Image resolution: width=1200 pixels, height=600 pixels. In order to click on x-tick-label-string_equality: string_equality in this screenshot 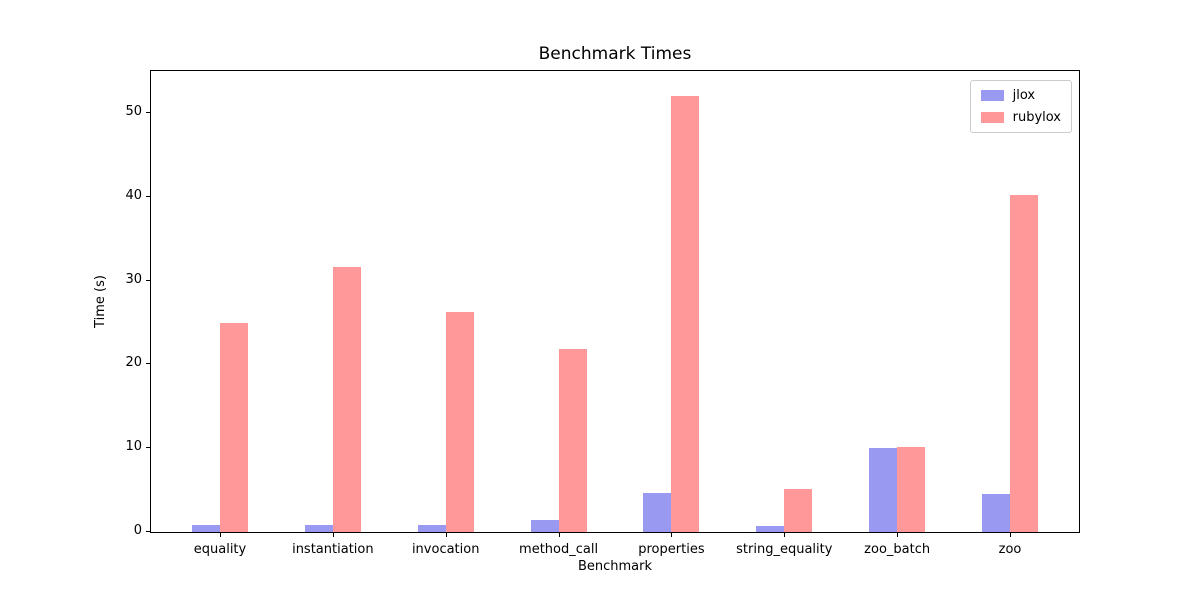, I will do `click(784, 549)`.